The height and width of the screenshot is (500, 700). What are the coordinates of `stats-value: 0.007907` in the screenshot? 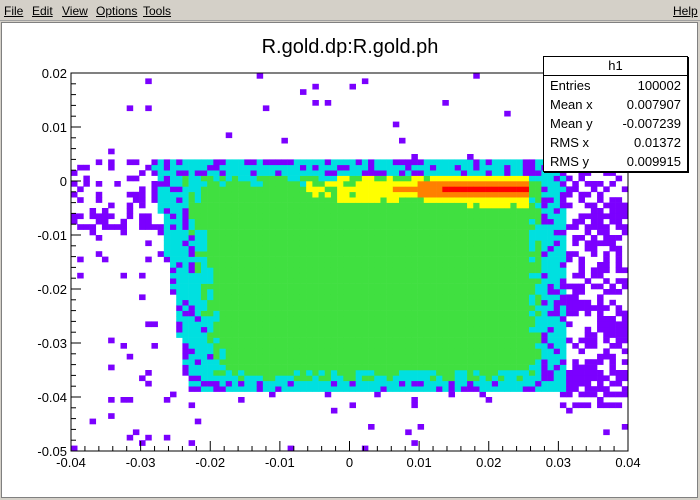 It's located at (653, 104).